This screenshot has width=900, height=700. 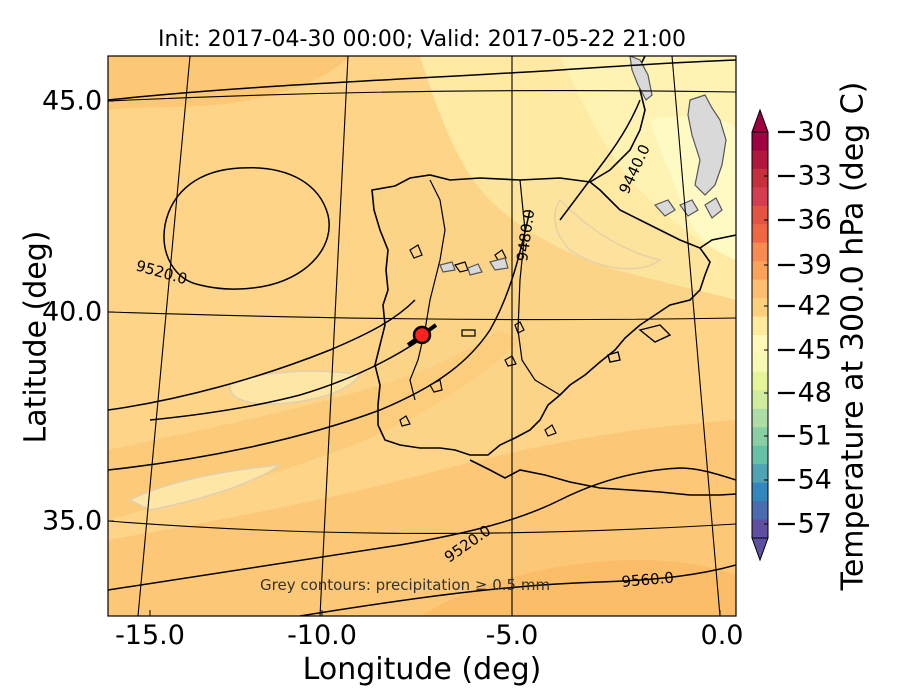 What do you see at coordinates (72, 312) in the screenshot?
I see `y-tick-label: 40.0` at bounding box center [72, 312].